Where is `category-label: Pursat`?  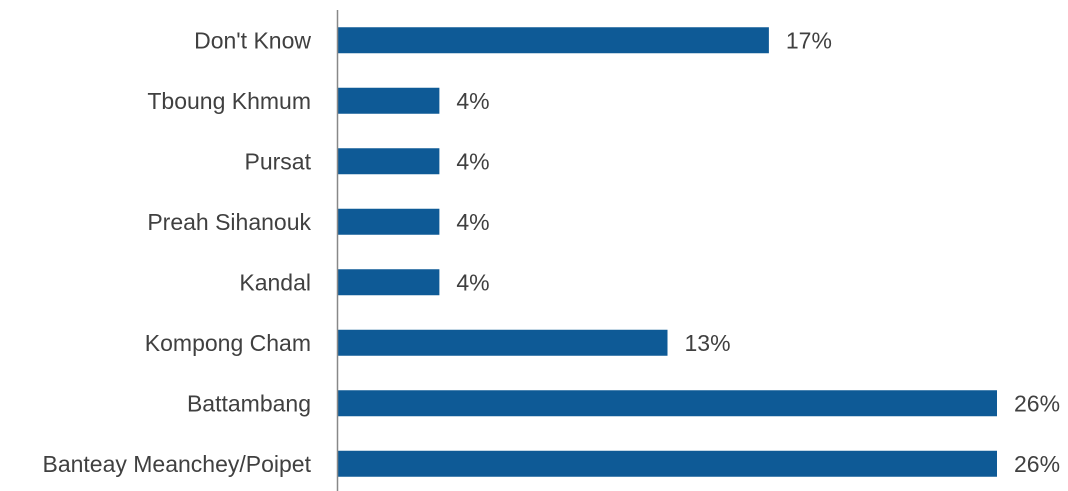
category-label: Pursat is located at coordinates (278, 161).